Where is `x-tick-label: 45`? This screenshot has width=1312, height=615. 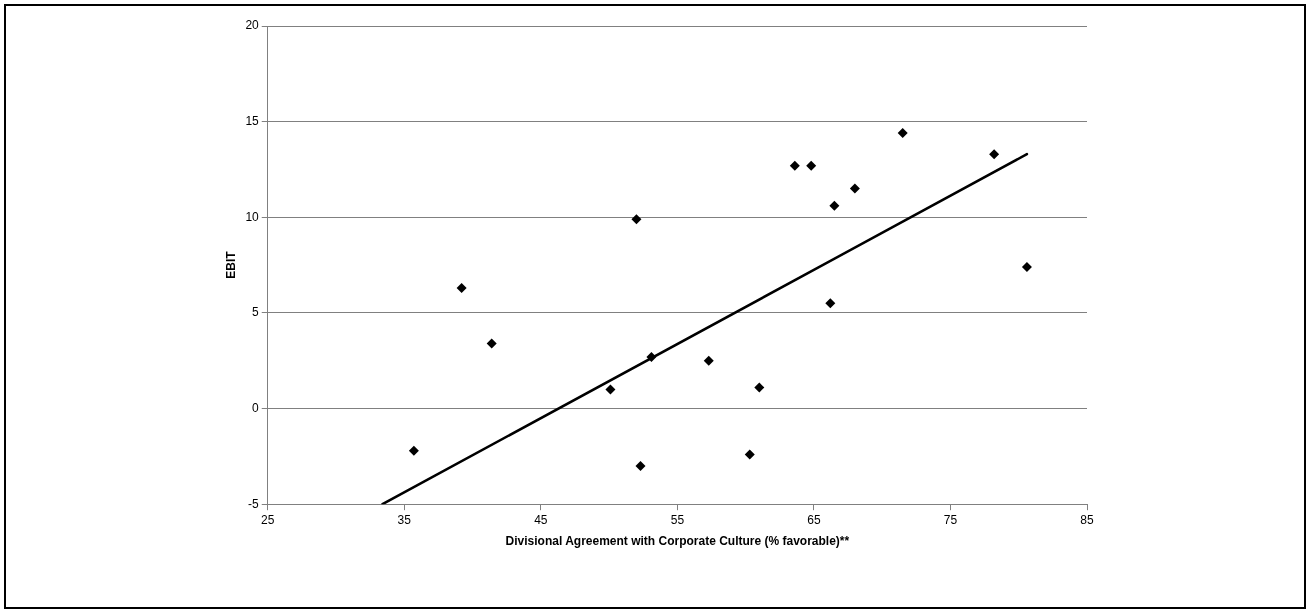 x-tick-label: 45 is located at coordinates (541, 519).